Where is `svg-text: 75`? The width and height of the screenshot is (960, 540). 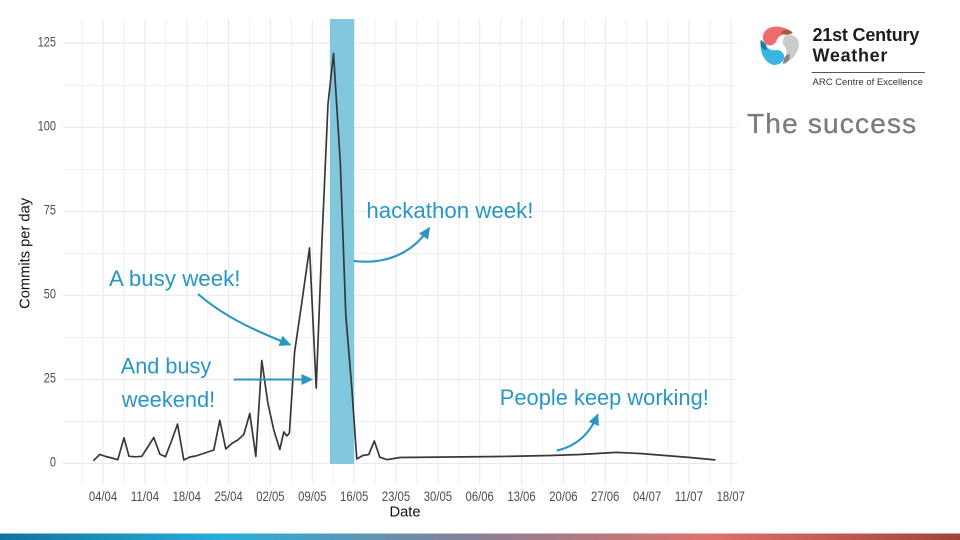 svg-text: 75 is located at coordinates (50, 209).